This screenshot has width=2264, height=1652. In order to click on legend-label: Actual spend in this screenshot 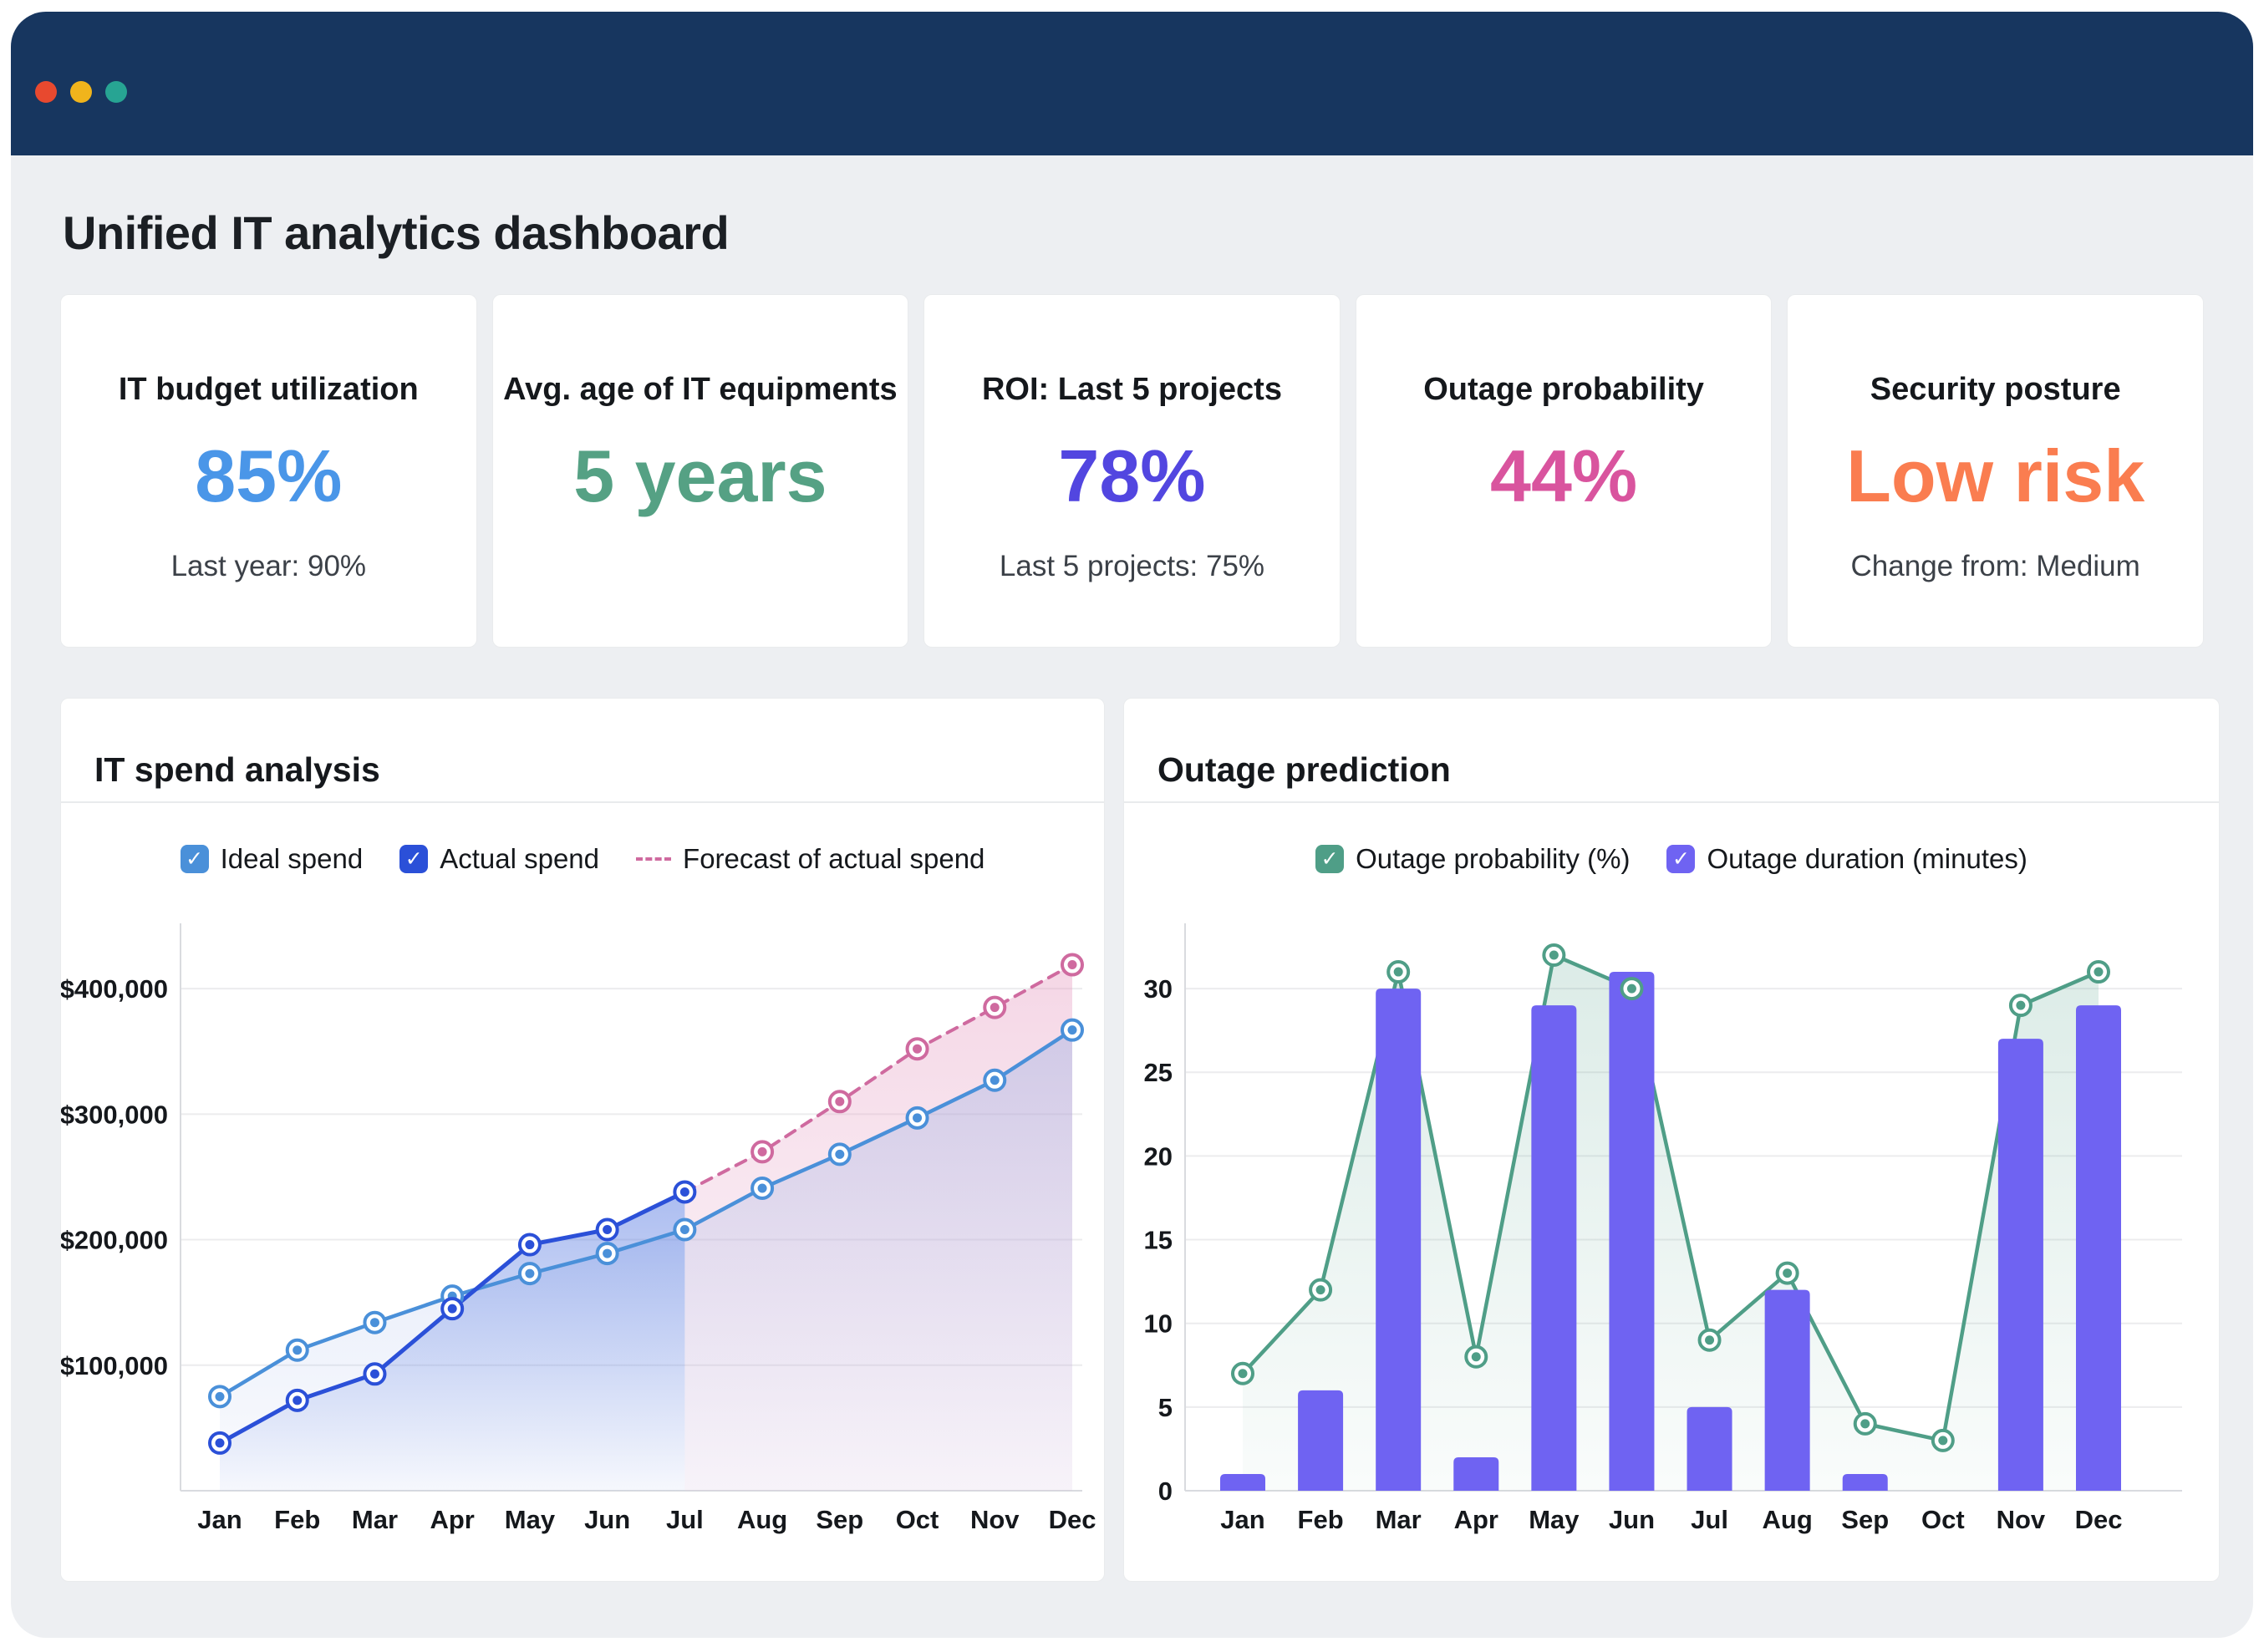, I will do `click(520, 859)`.